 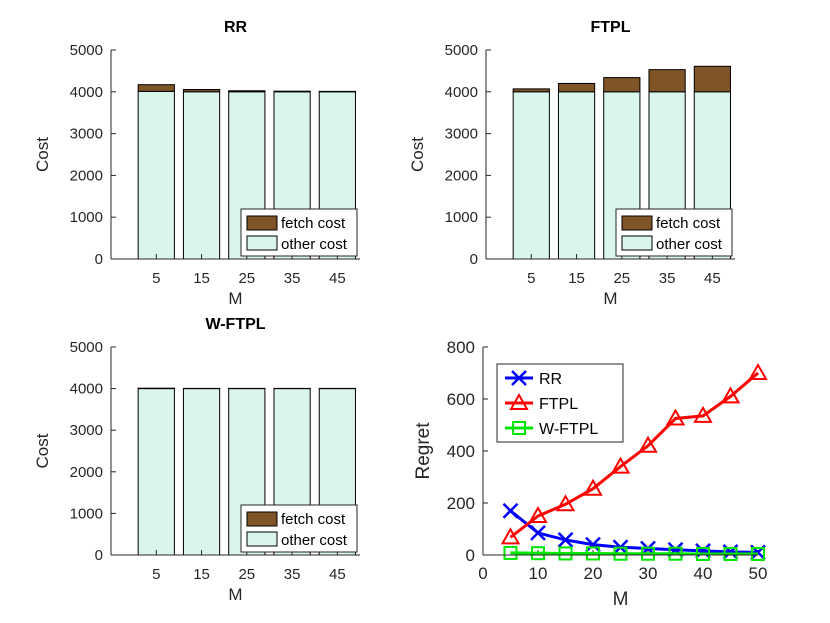 What do you see at coordinates (156, 278) in the screenshot?
I see `rr-xtick-label: 5` at bounding box center [156, 278].